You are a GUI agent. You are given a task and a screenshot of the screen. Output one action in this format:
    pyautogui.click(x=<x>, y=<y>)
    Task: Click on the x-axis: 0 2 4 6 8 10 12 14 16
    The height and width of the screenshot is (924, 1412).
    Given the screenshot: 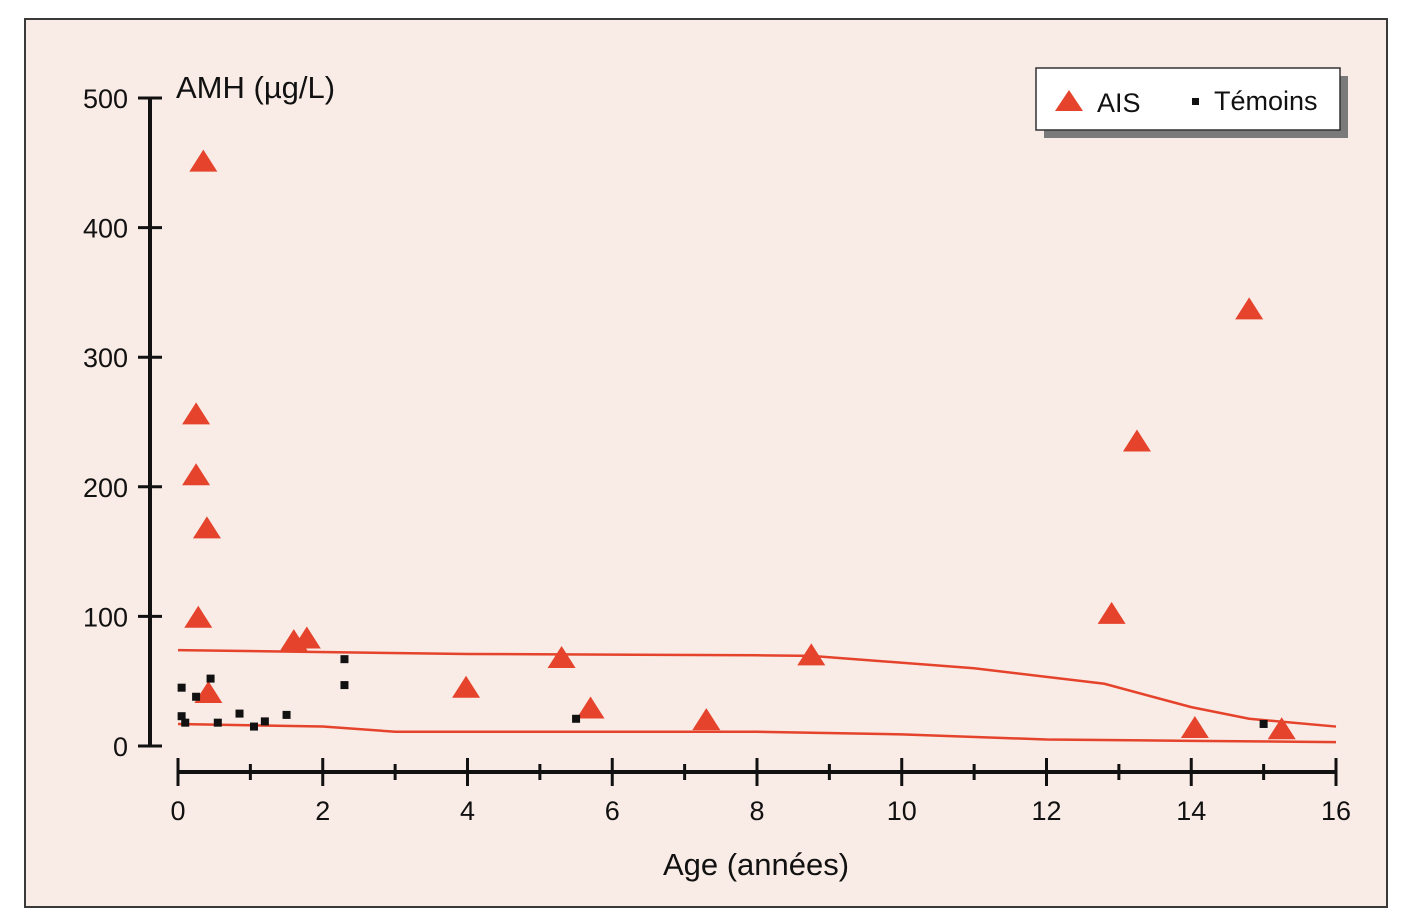 What is the action you would take?
    pyautogui.click(x=760, y=792)
    